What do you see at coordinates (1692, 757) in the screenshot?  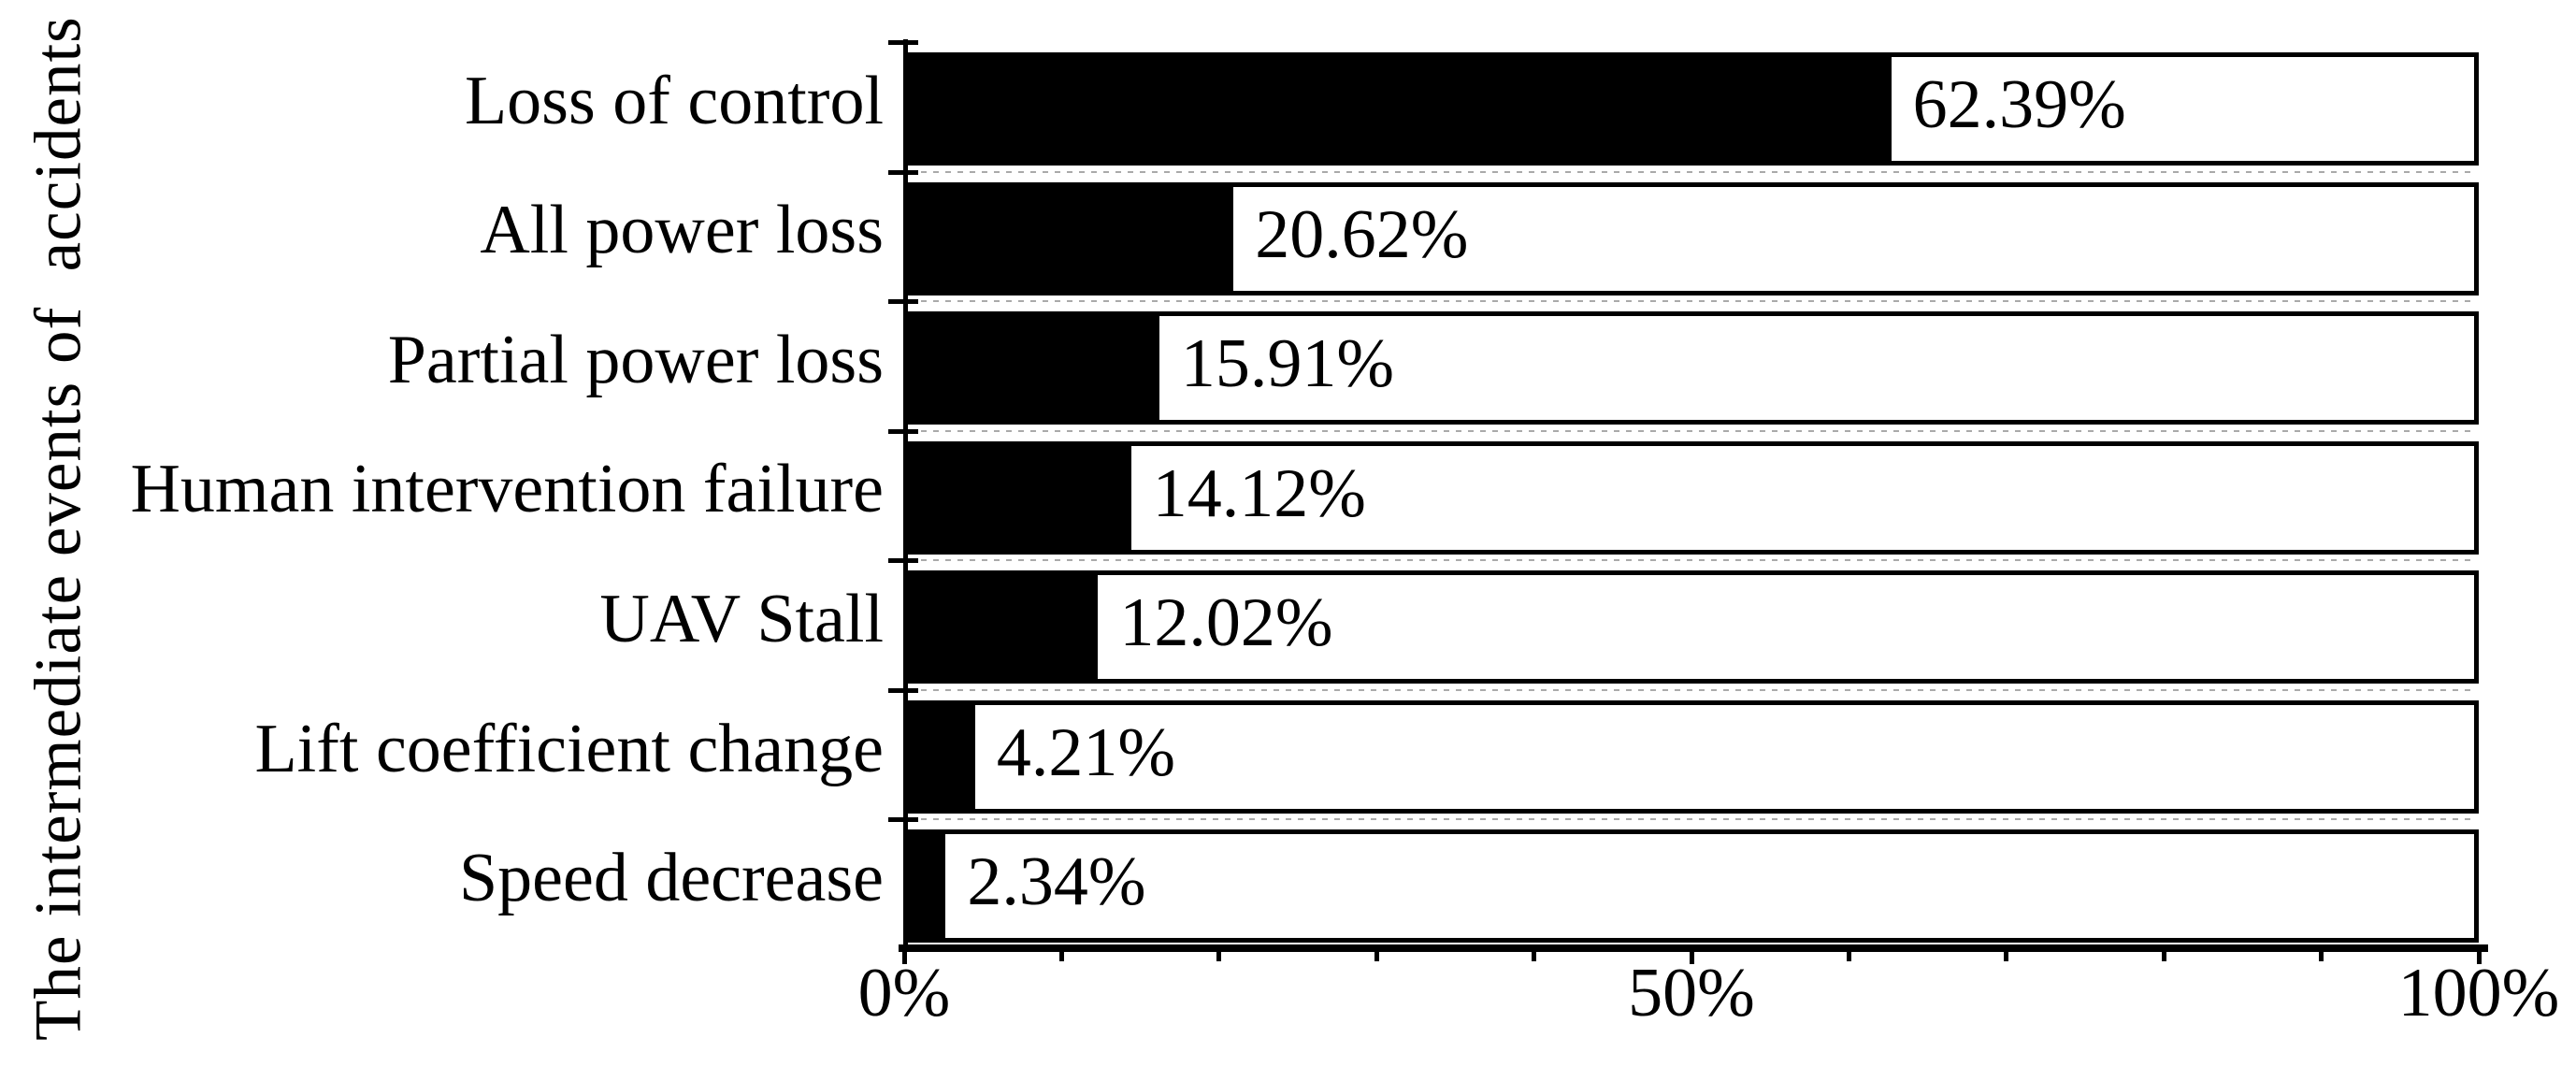 I see `bar-row: 4.21%` at bounding box center [1692, 757].